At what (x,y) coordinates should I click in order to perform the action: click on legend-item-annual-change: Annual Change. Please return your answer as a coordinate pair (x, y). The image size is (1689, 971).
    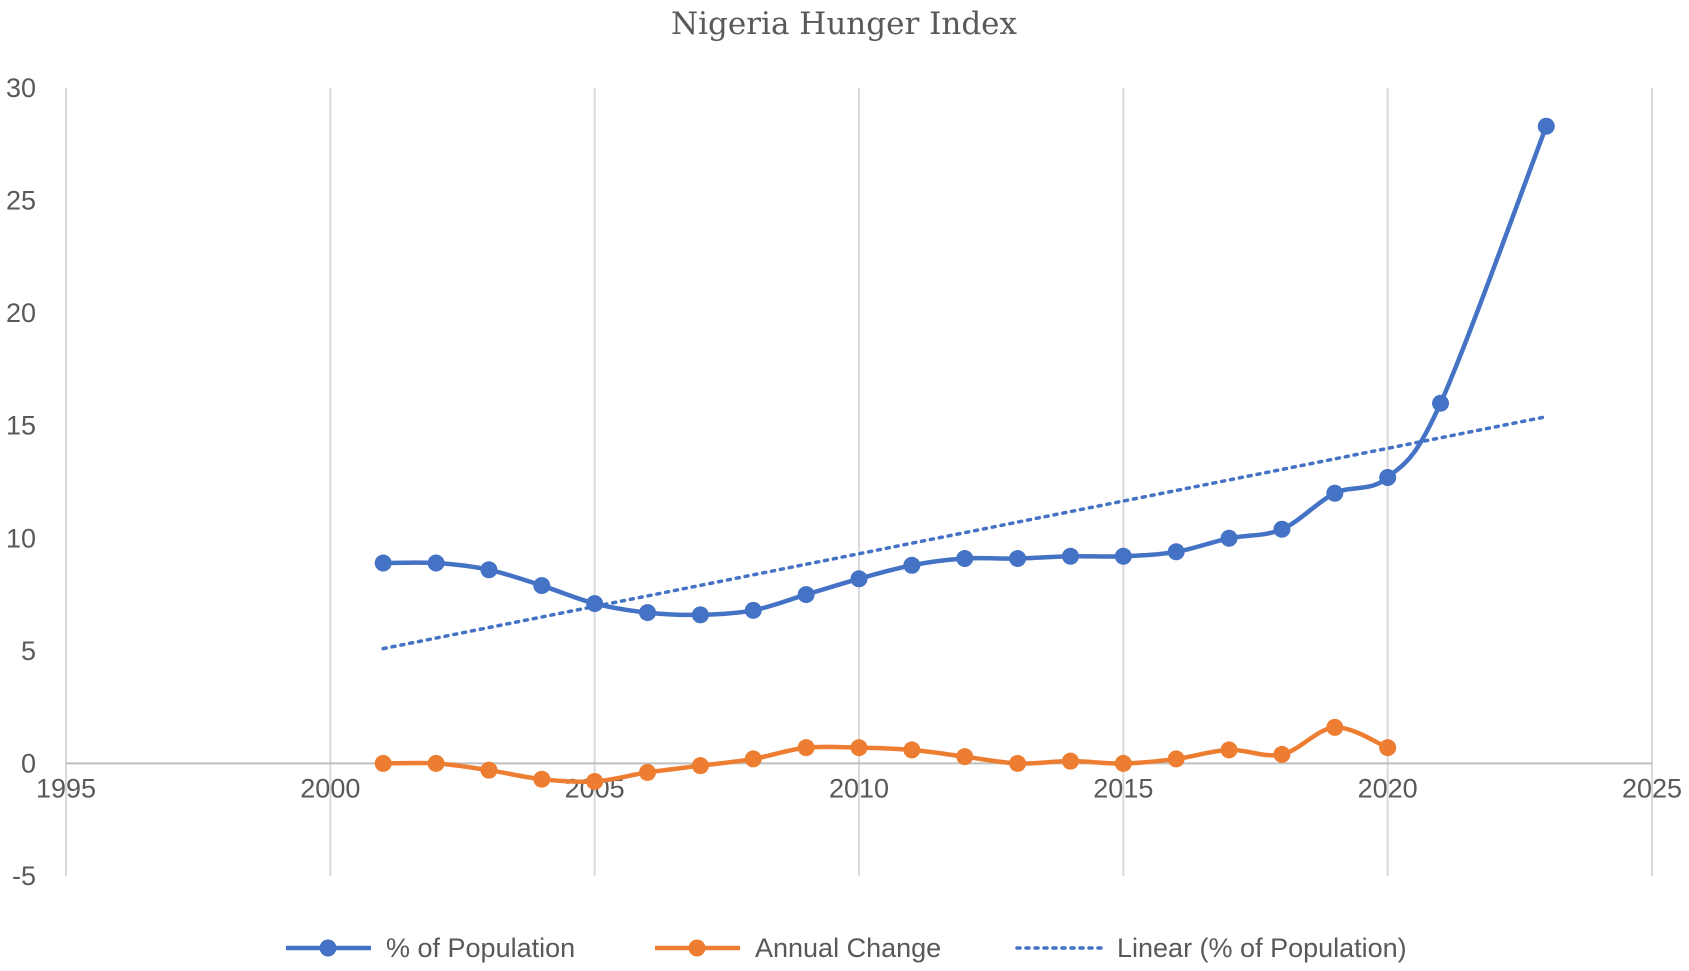
    Looking at the image, I should click on (798, 948).